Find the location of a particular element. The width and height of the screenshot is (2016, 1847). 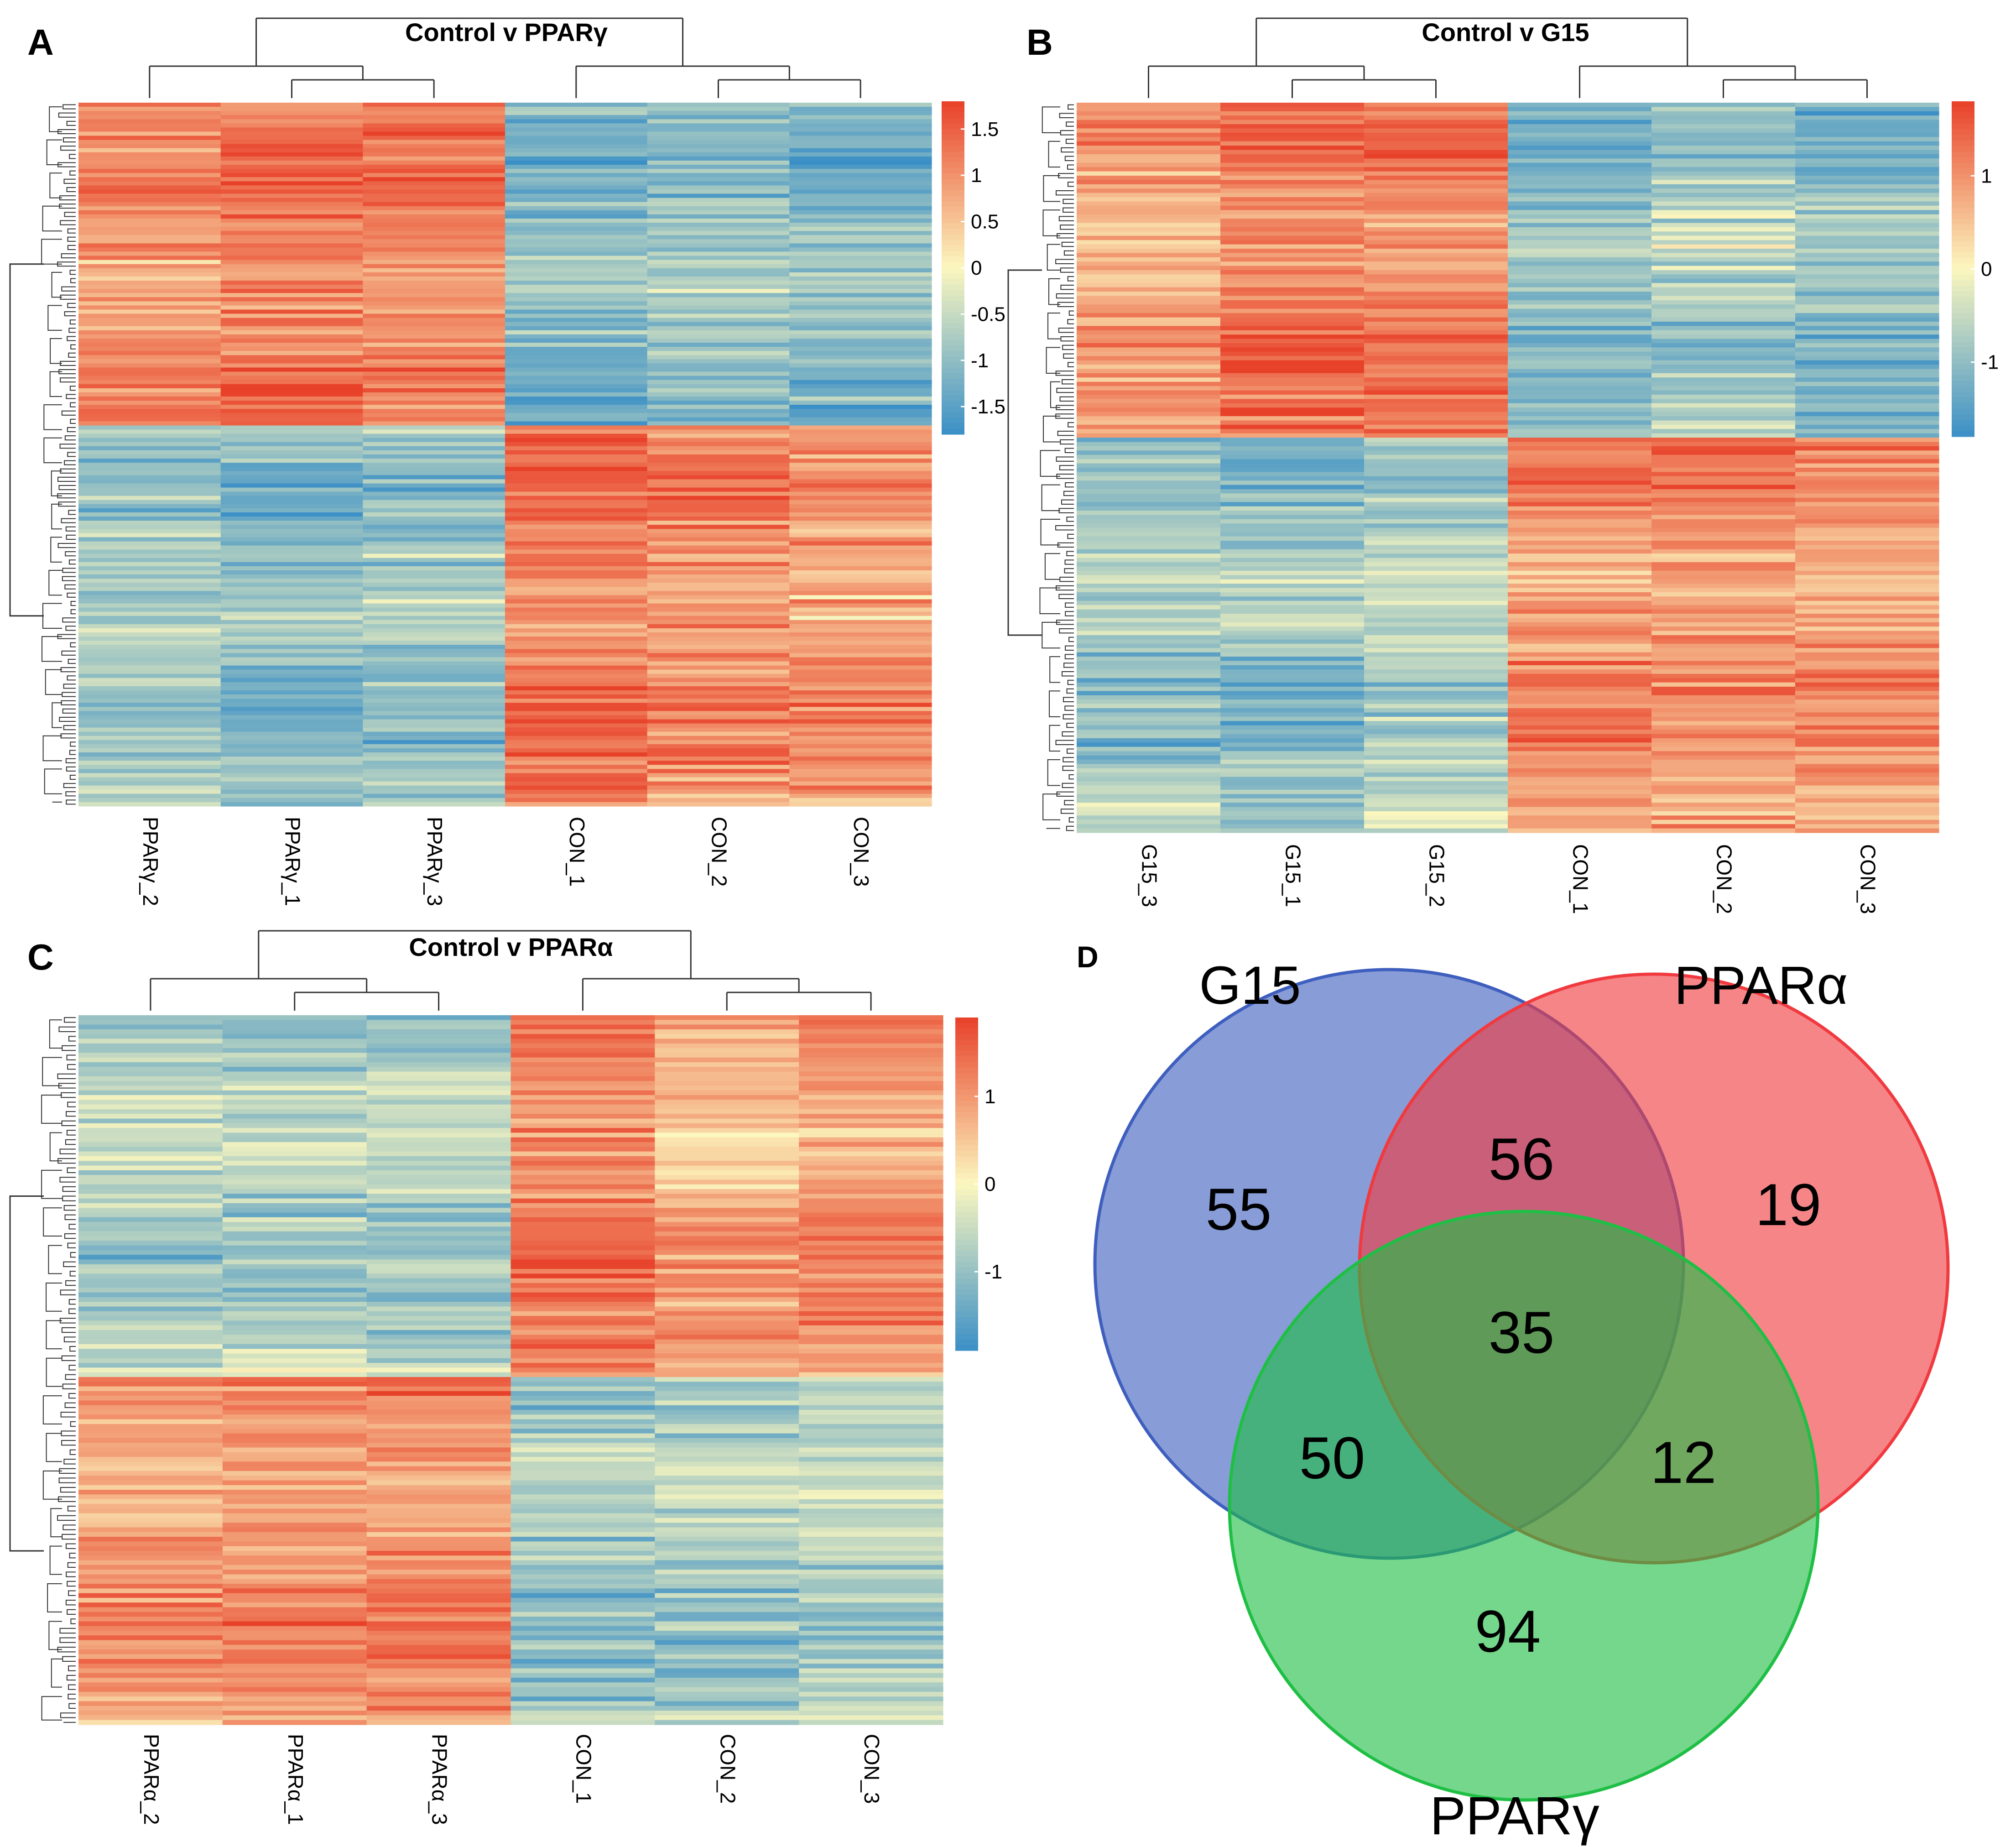

panel-title-a: Control v PPARγ is located at coordinates (506, 32).